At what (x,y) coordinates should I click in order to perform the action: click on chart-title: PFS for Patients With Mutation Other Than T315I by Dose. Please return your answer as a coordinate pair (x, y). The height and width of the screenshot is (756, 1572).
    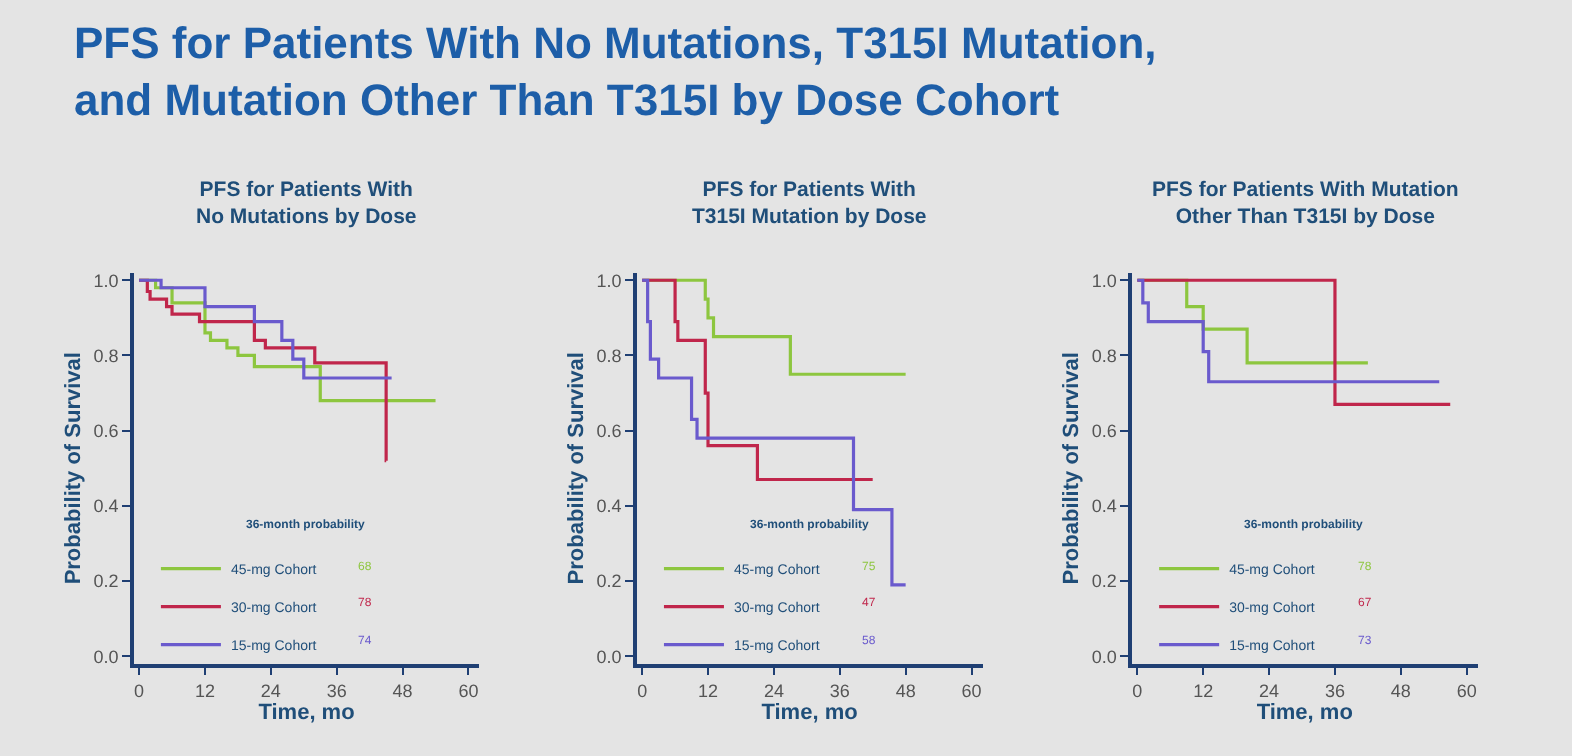
    Looking at the image, I should click on (1305, 204).